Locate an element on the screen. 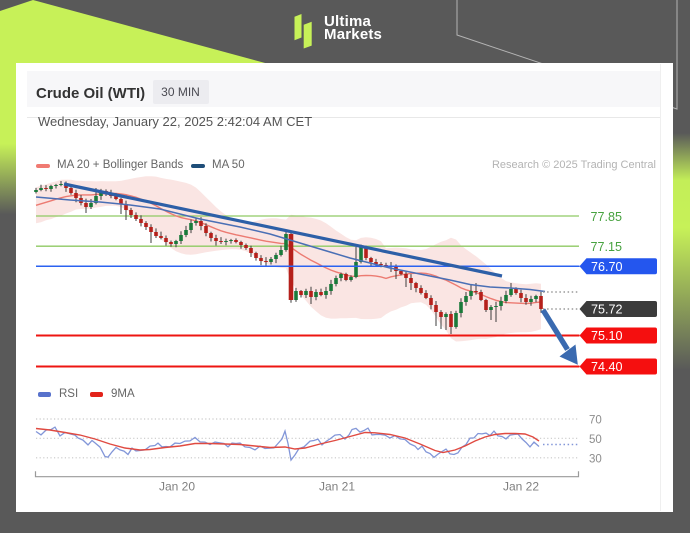  svg-text: 77.85 is located at coordinates (607, 217).